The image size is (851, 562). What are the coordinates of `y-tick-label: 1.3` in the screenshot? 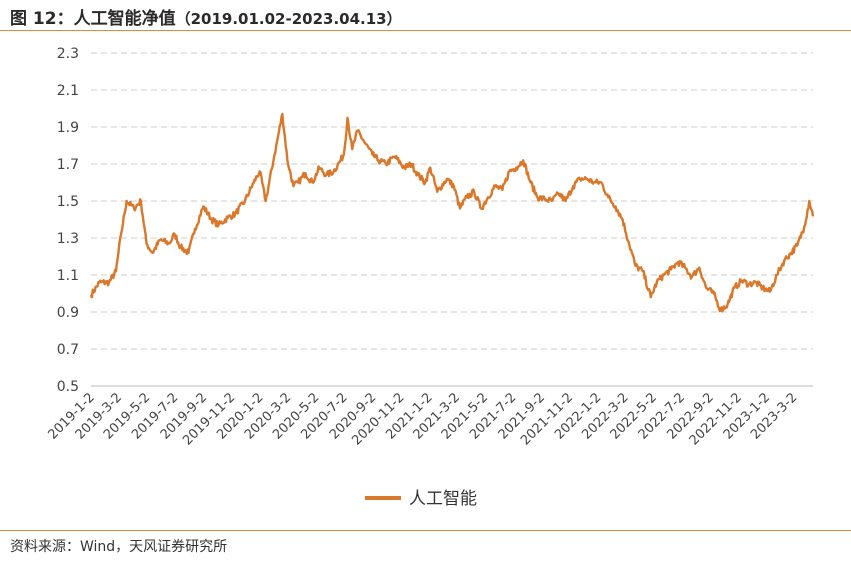 It's located at (68, 239).